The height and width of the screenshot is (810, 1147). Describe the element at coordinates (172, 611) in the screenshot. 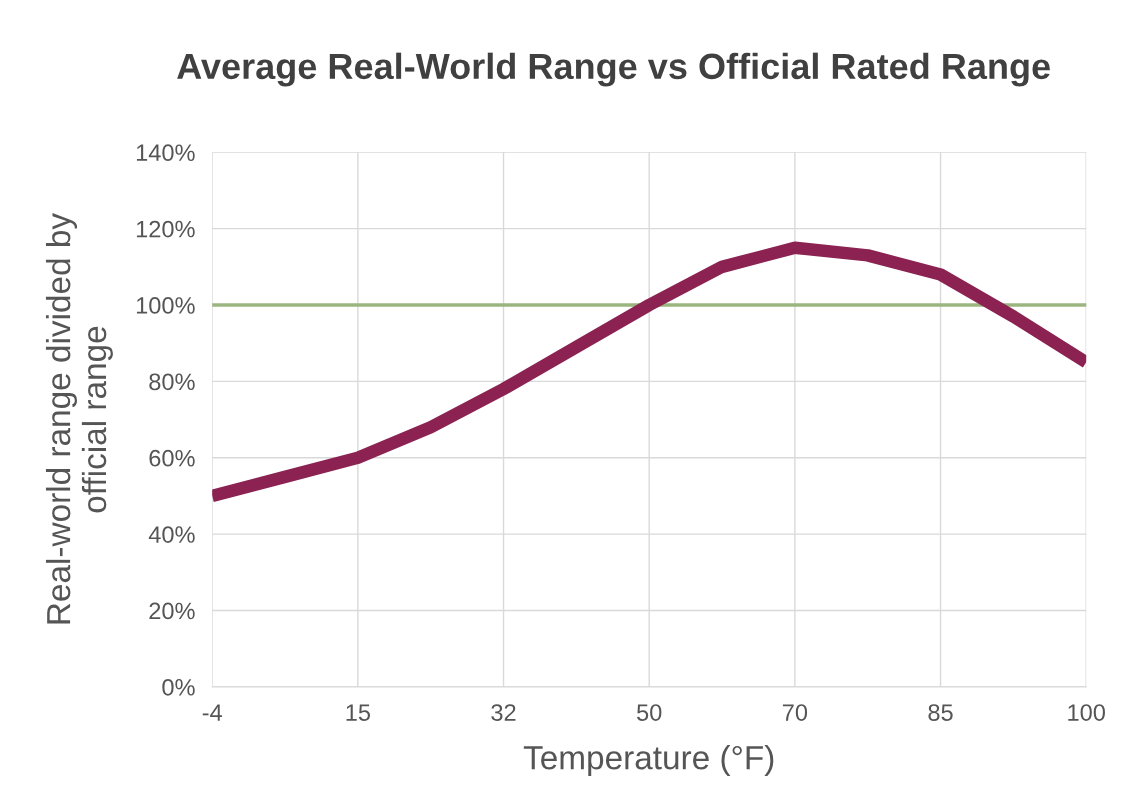

I see `y-tick-label: 20%` at that location.